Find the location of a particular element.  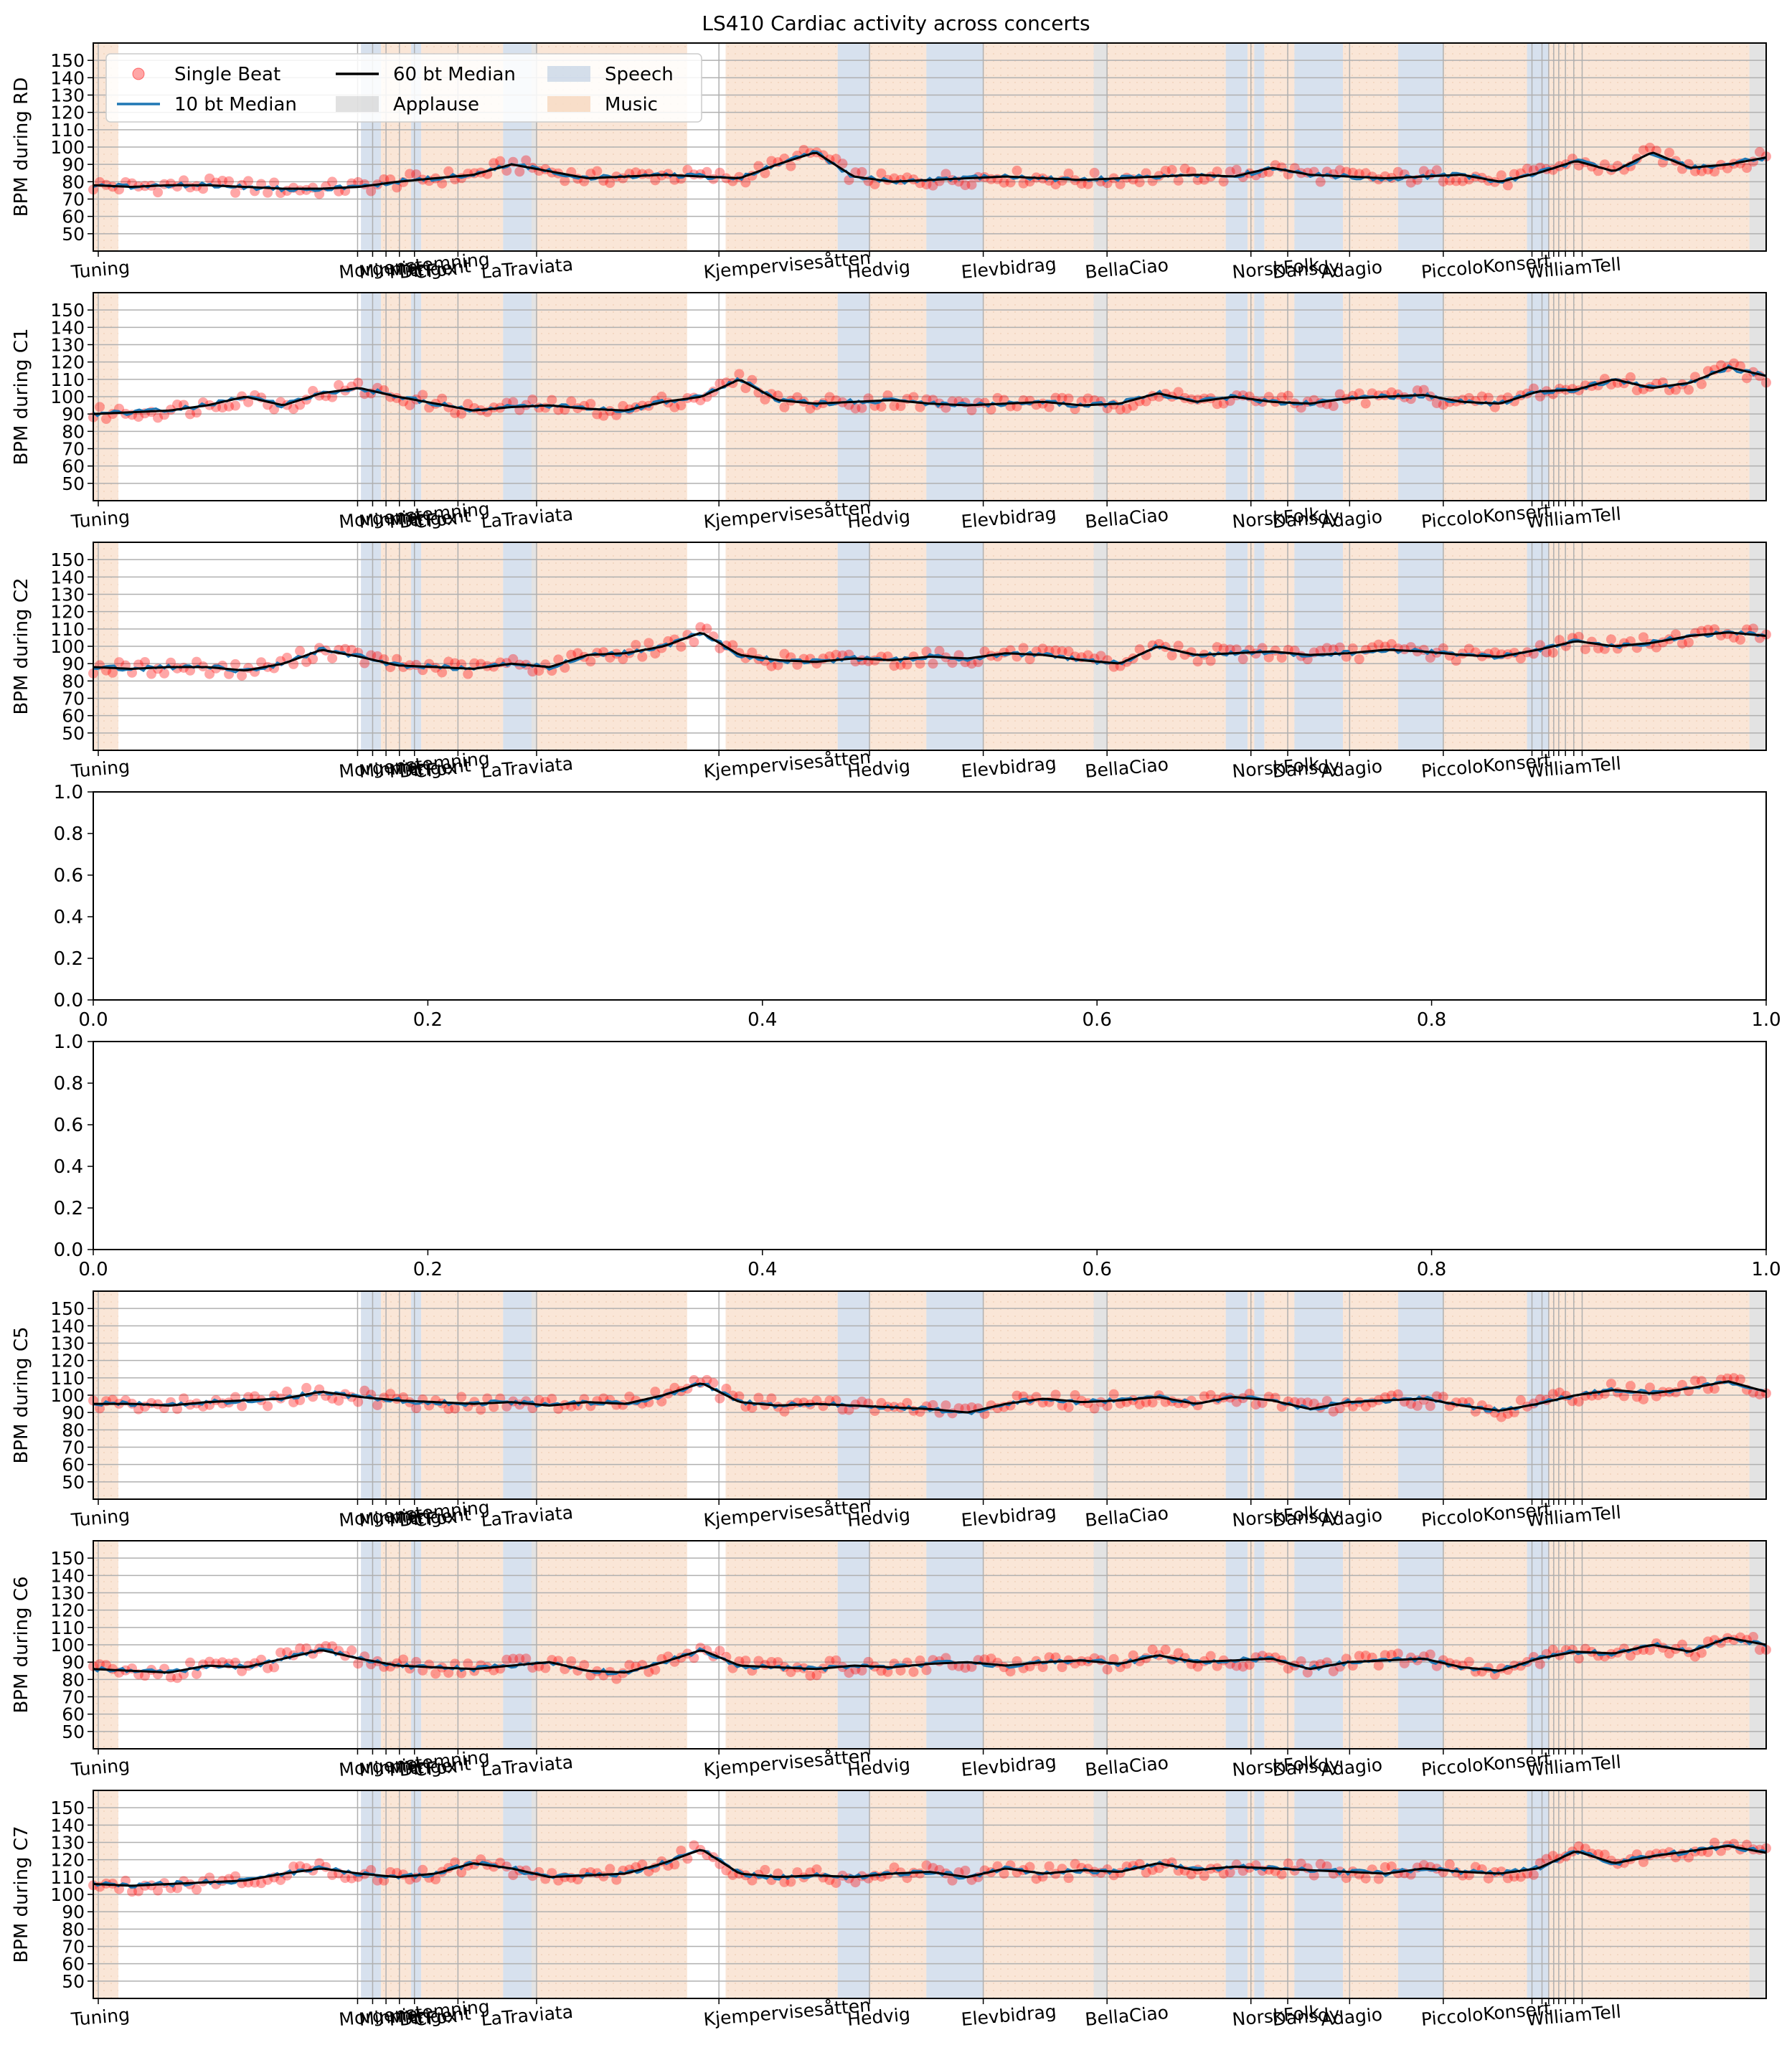

y-tick-label: 0.8 is located at coordinates (68, 1084).